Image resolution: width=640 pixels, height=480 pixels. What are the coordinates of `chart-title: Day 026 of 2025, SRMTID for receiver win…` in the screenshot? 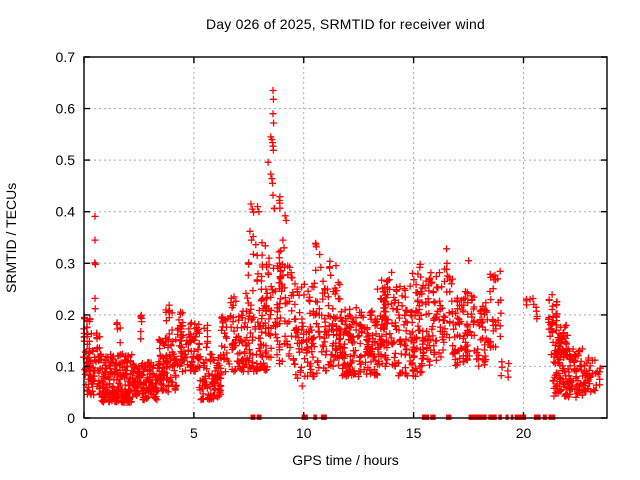 It's located at (345, 24).